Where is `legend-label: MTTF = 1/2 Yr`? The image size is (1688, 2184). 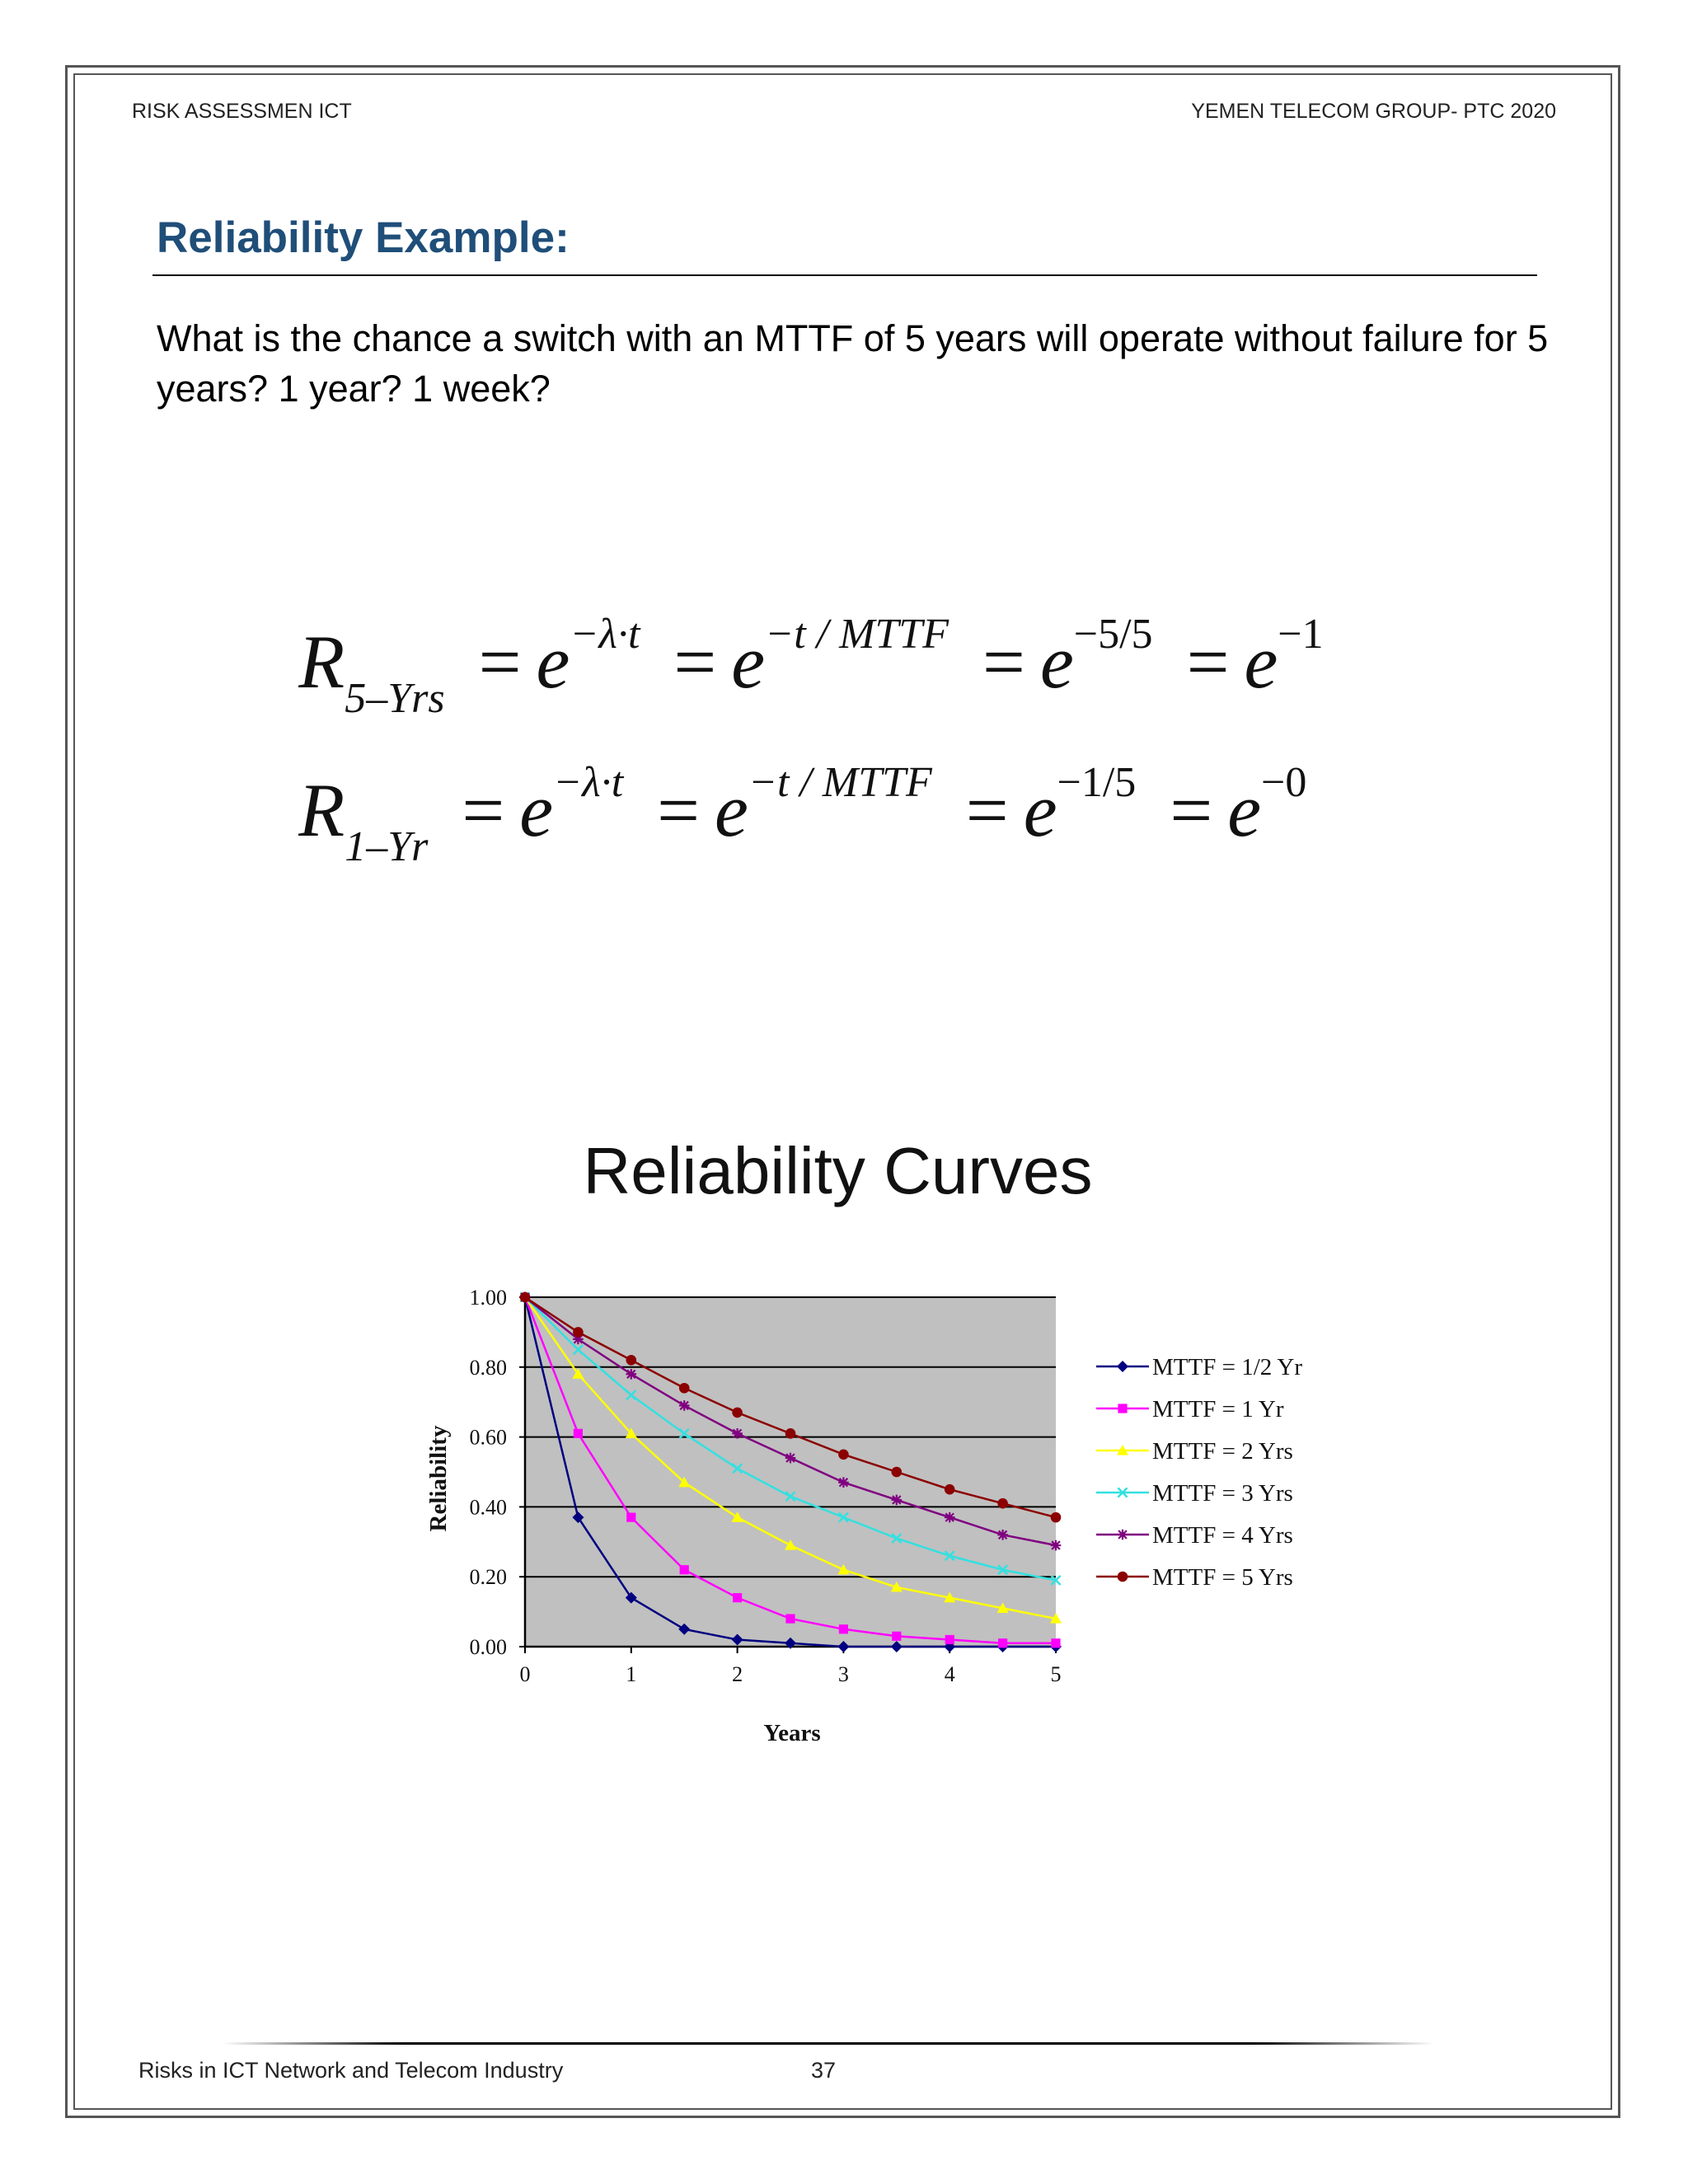 legend-label: MTTF = 1/2 Yr is located at coordinates (1227, 1367).